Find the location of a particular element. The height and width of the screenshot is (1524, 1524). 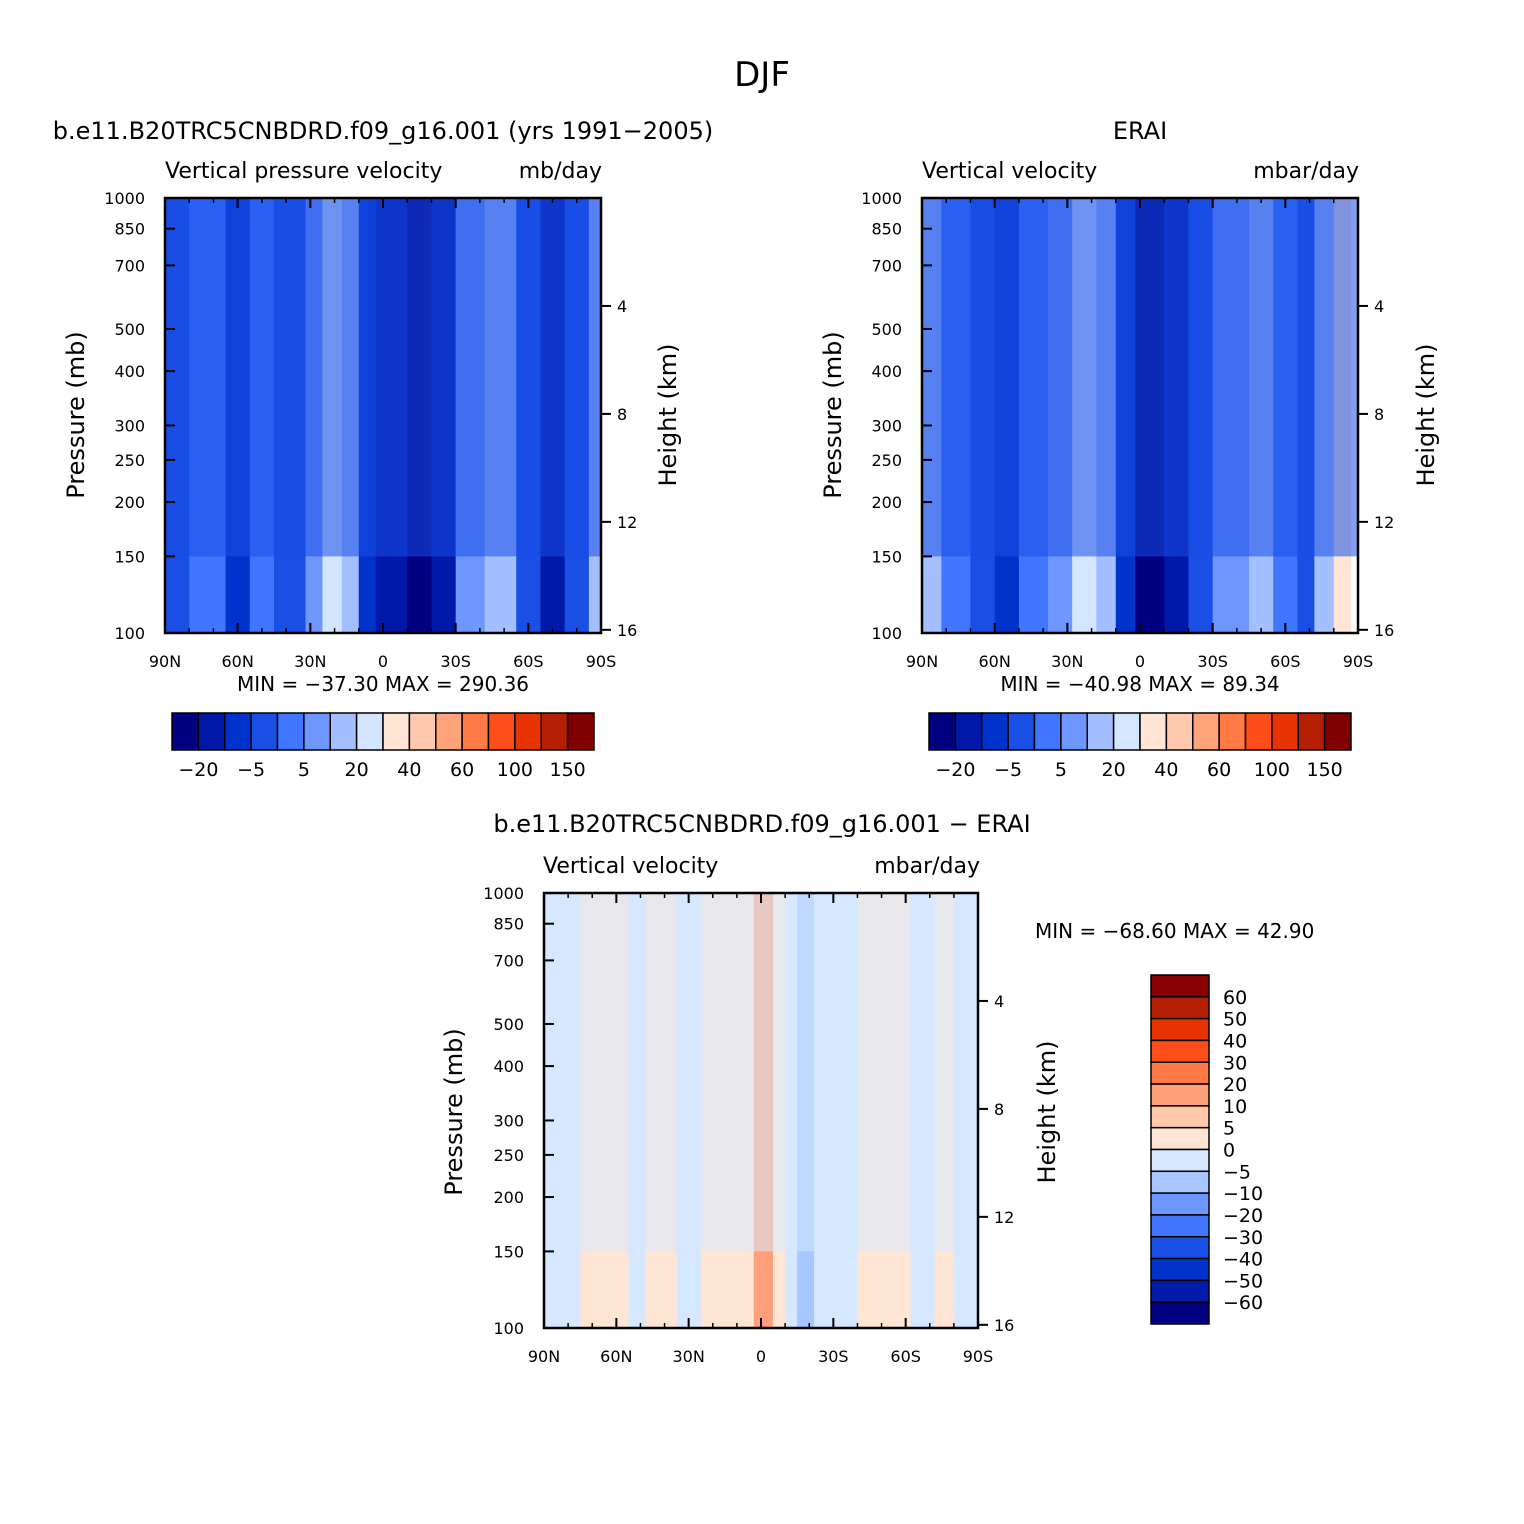

erai-x-tick-label: 60S is located at coordinates (1285, 661).